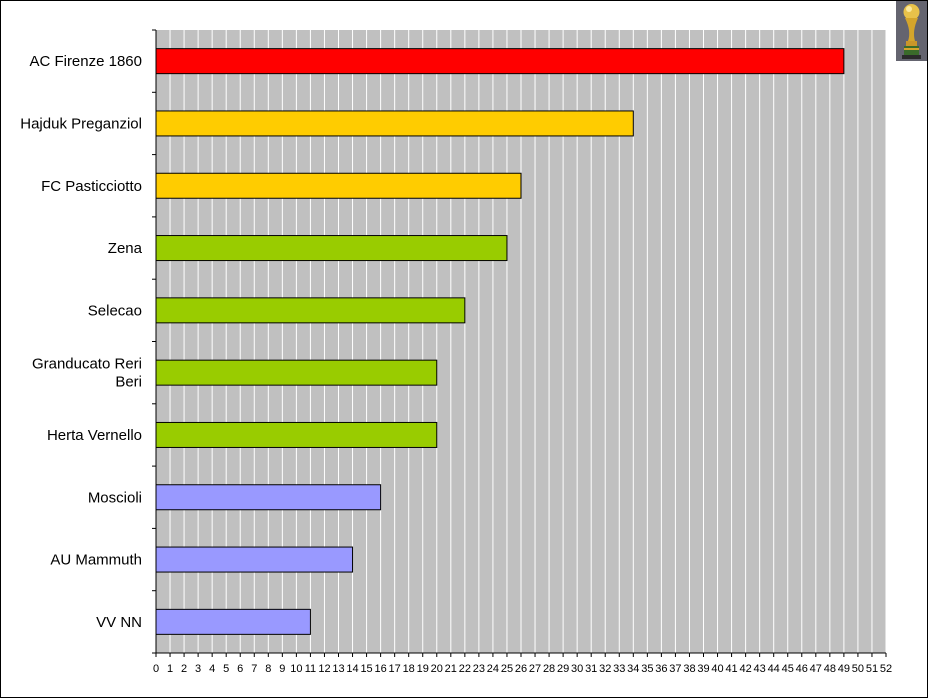 The width and height of the screenshot is (928, 698). I want to click on x-tick-label: 46, so click(802, 669).